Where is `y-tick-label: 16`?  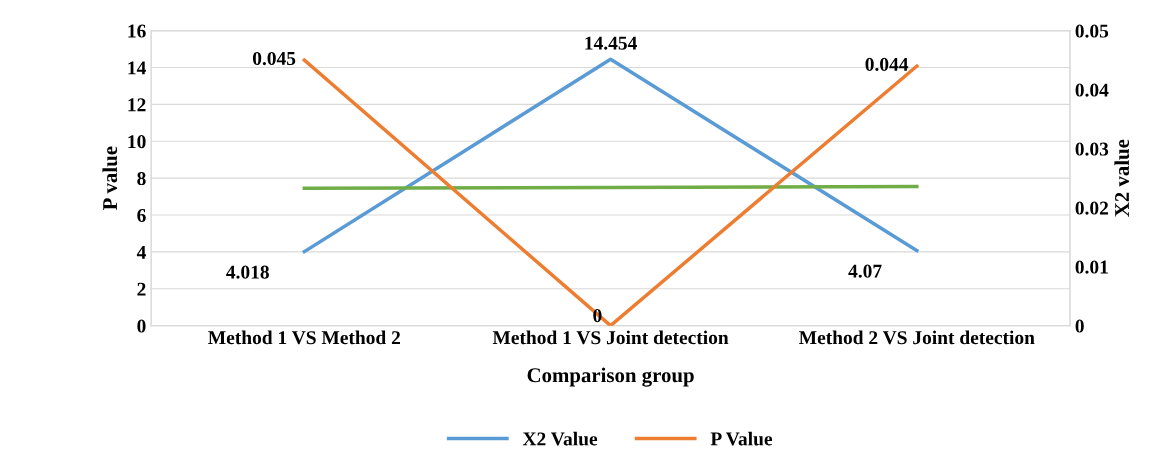 y-tick-label: 16 is located at coordinates (137, 31).